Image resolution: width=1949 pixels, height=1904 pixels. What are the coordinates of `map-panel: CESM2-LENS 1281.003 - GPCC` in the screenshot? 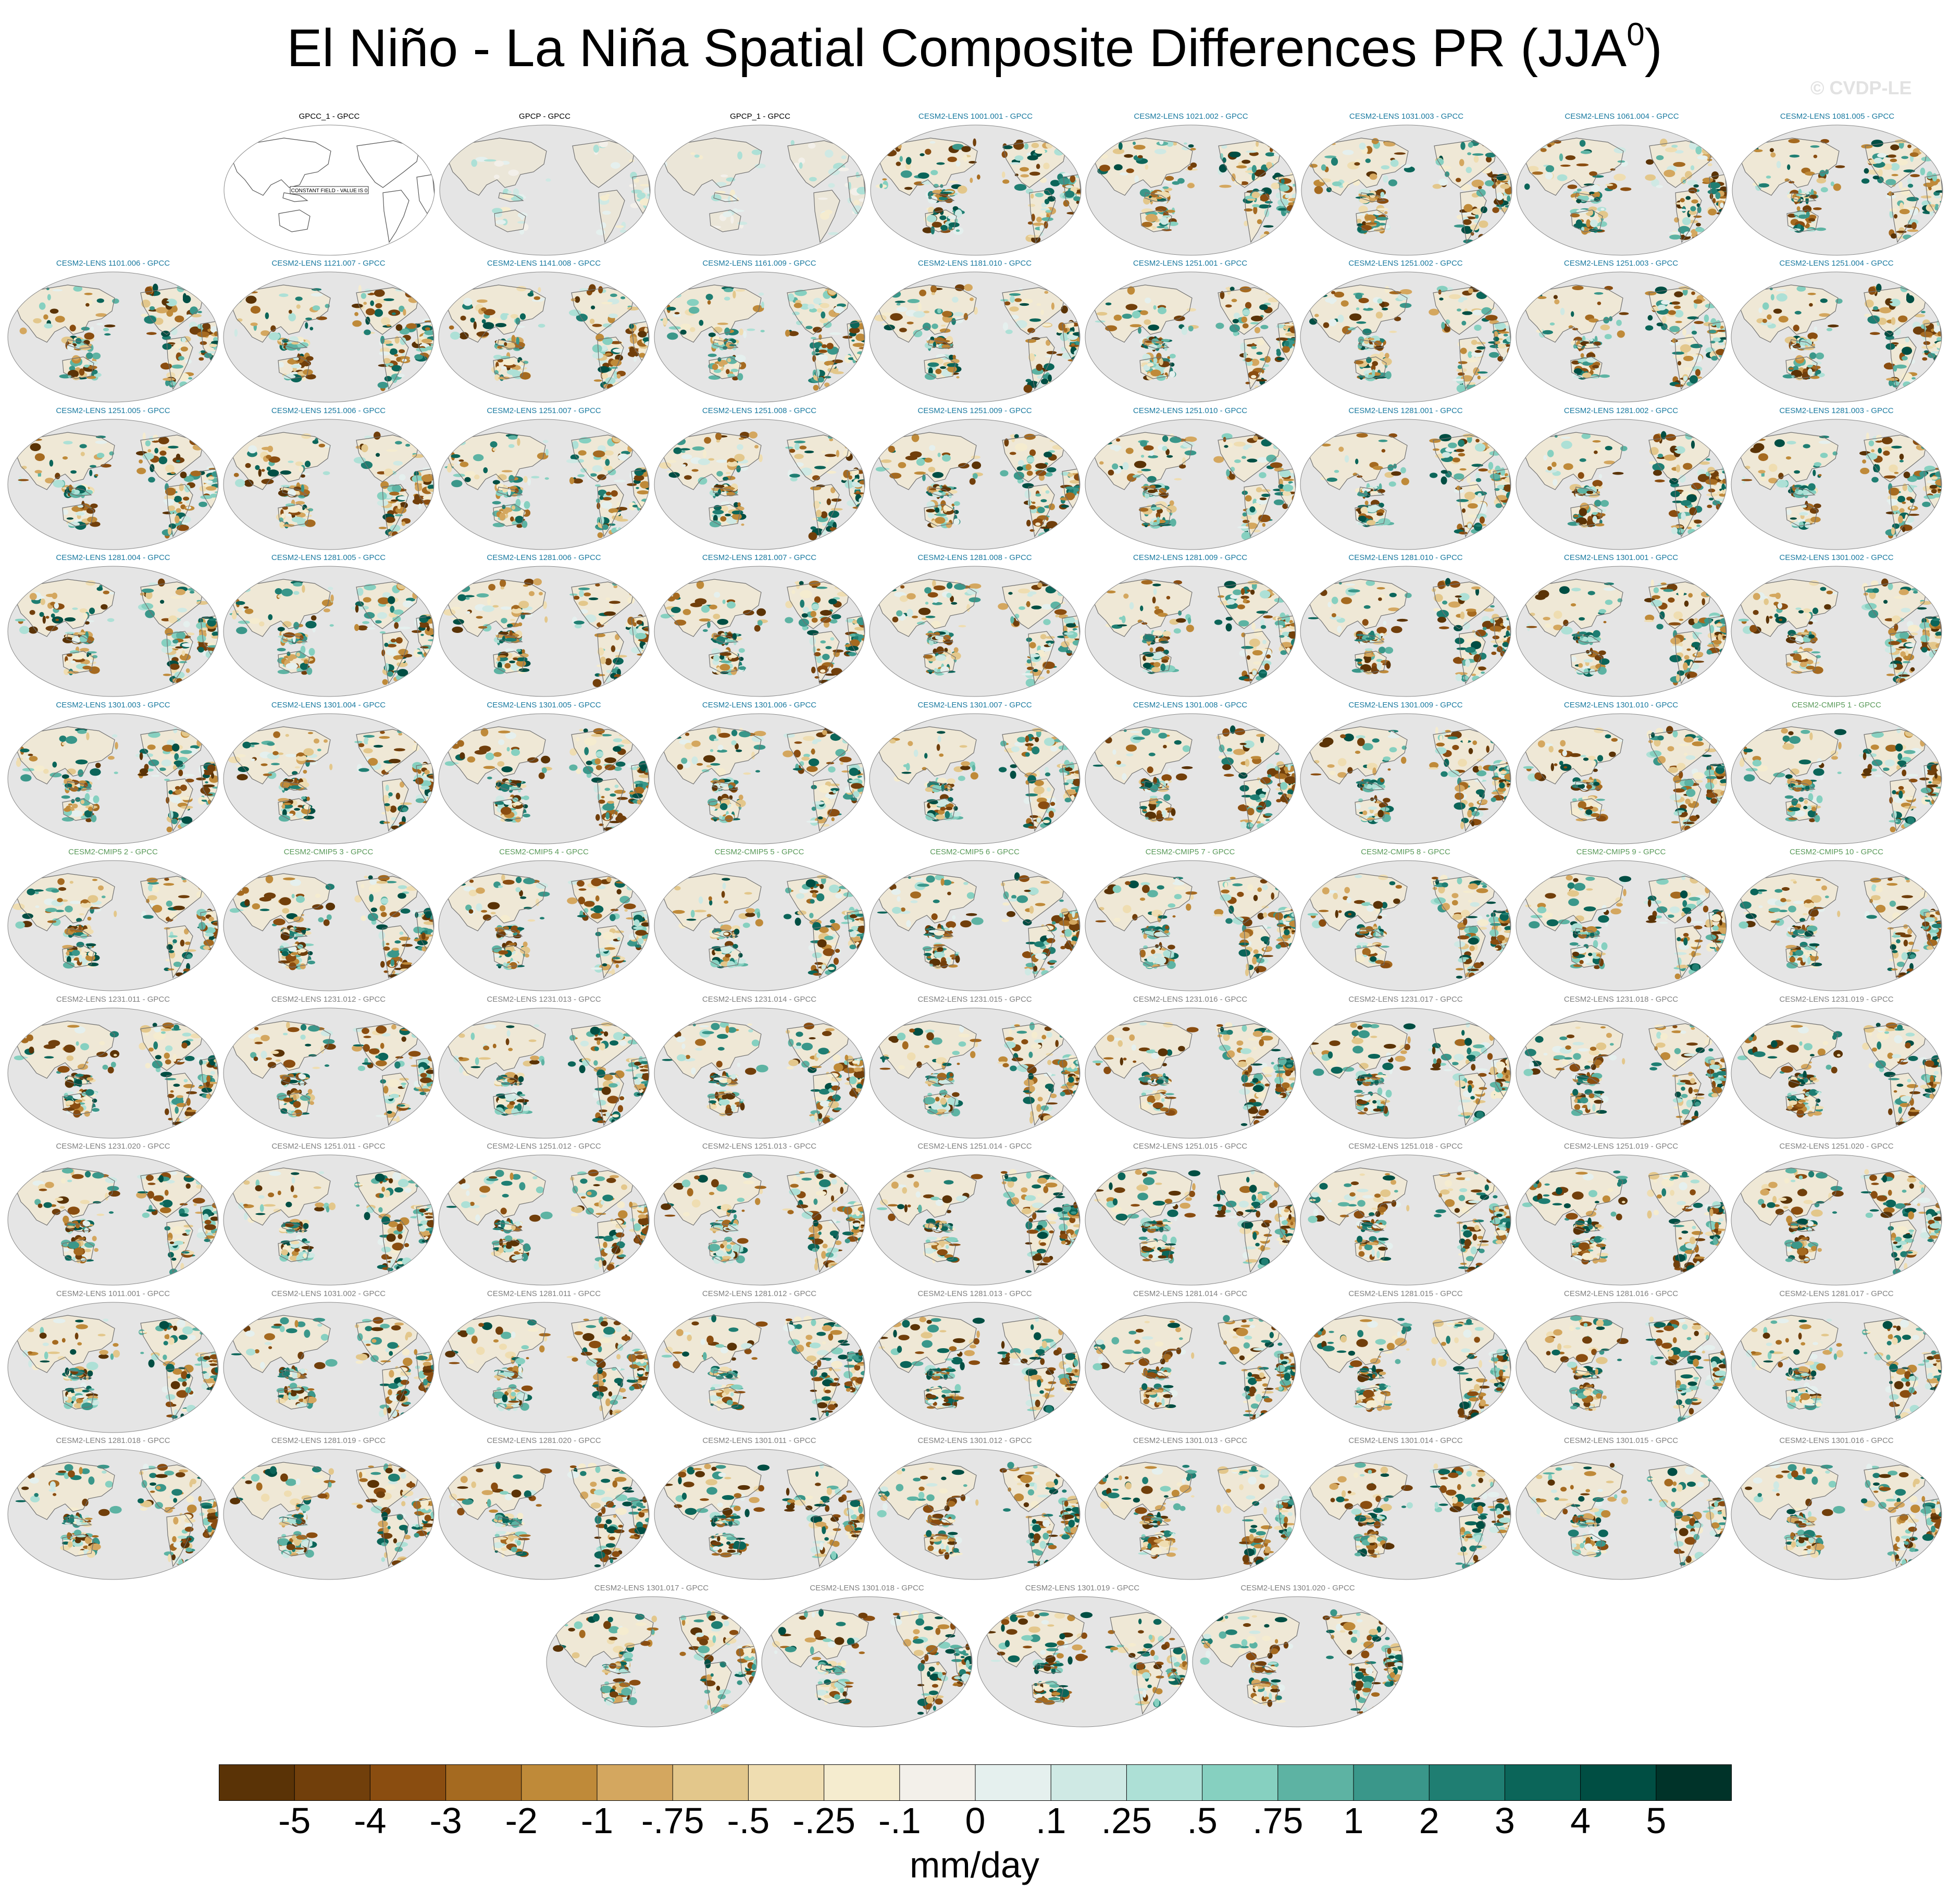 It's located at (1837, 479).